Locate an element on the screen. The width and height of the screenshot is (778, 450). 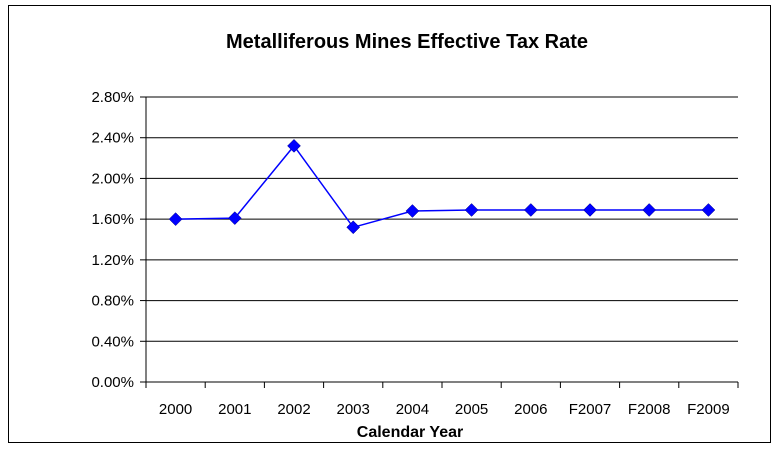
series-line is located at coordinates (442, 186).